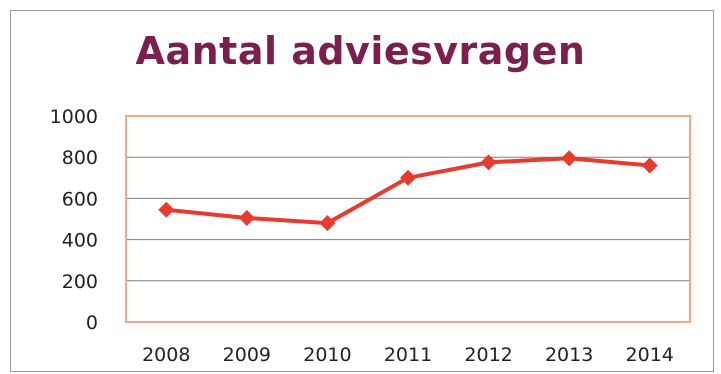  I want to click on y-axis-tick-labels: 0 200 400 600 800 1000, so click(74, 220).